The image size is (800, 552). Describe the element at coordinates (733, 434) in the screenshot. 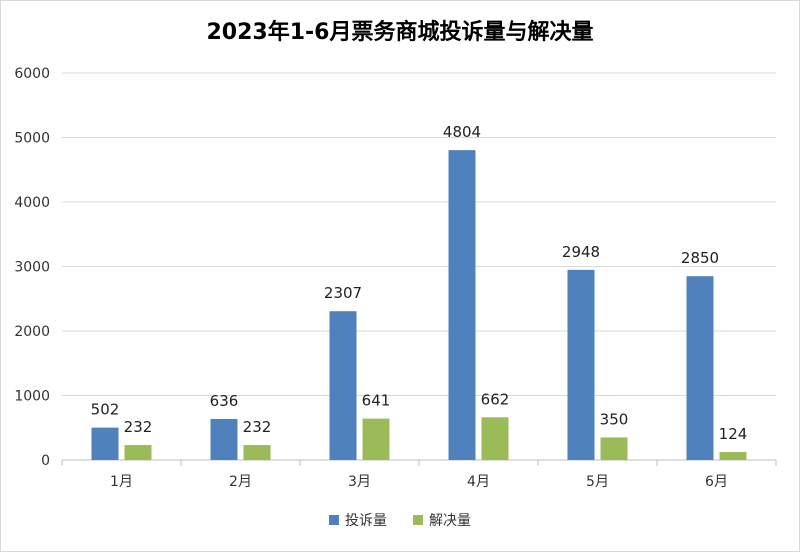

I see `data-label: 124` at that location.